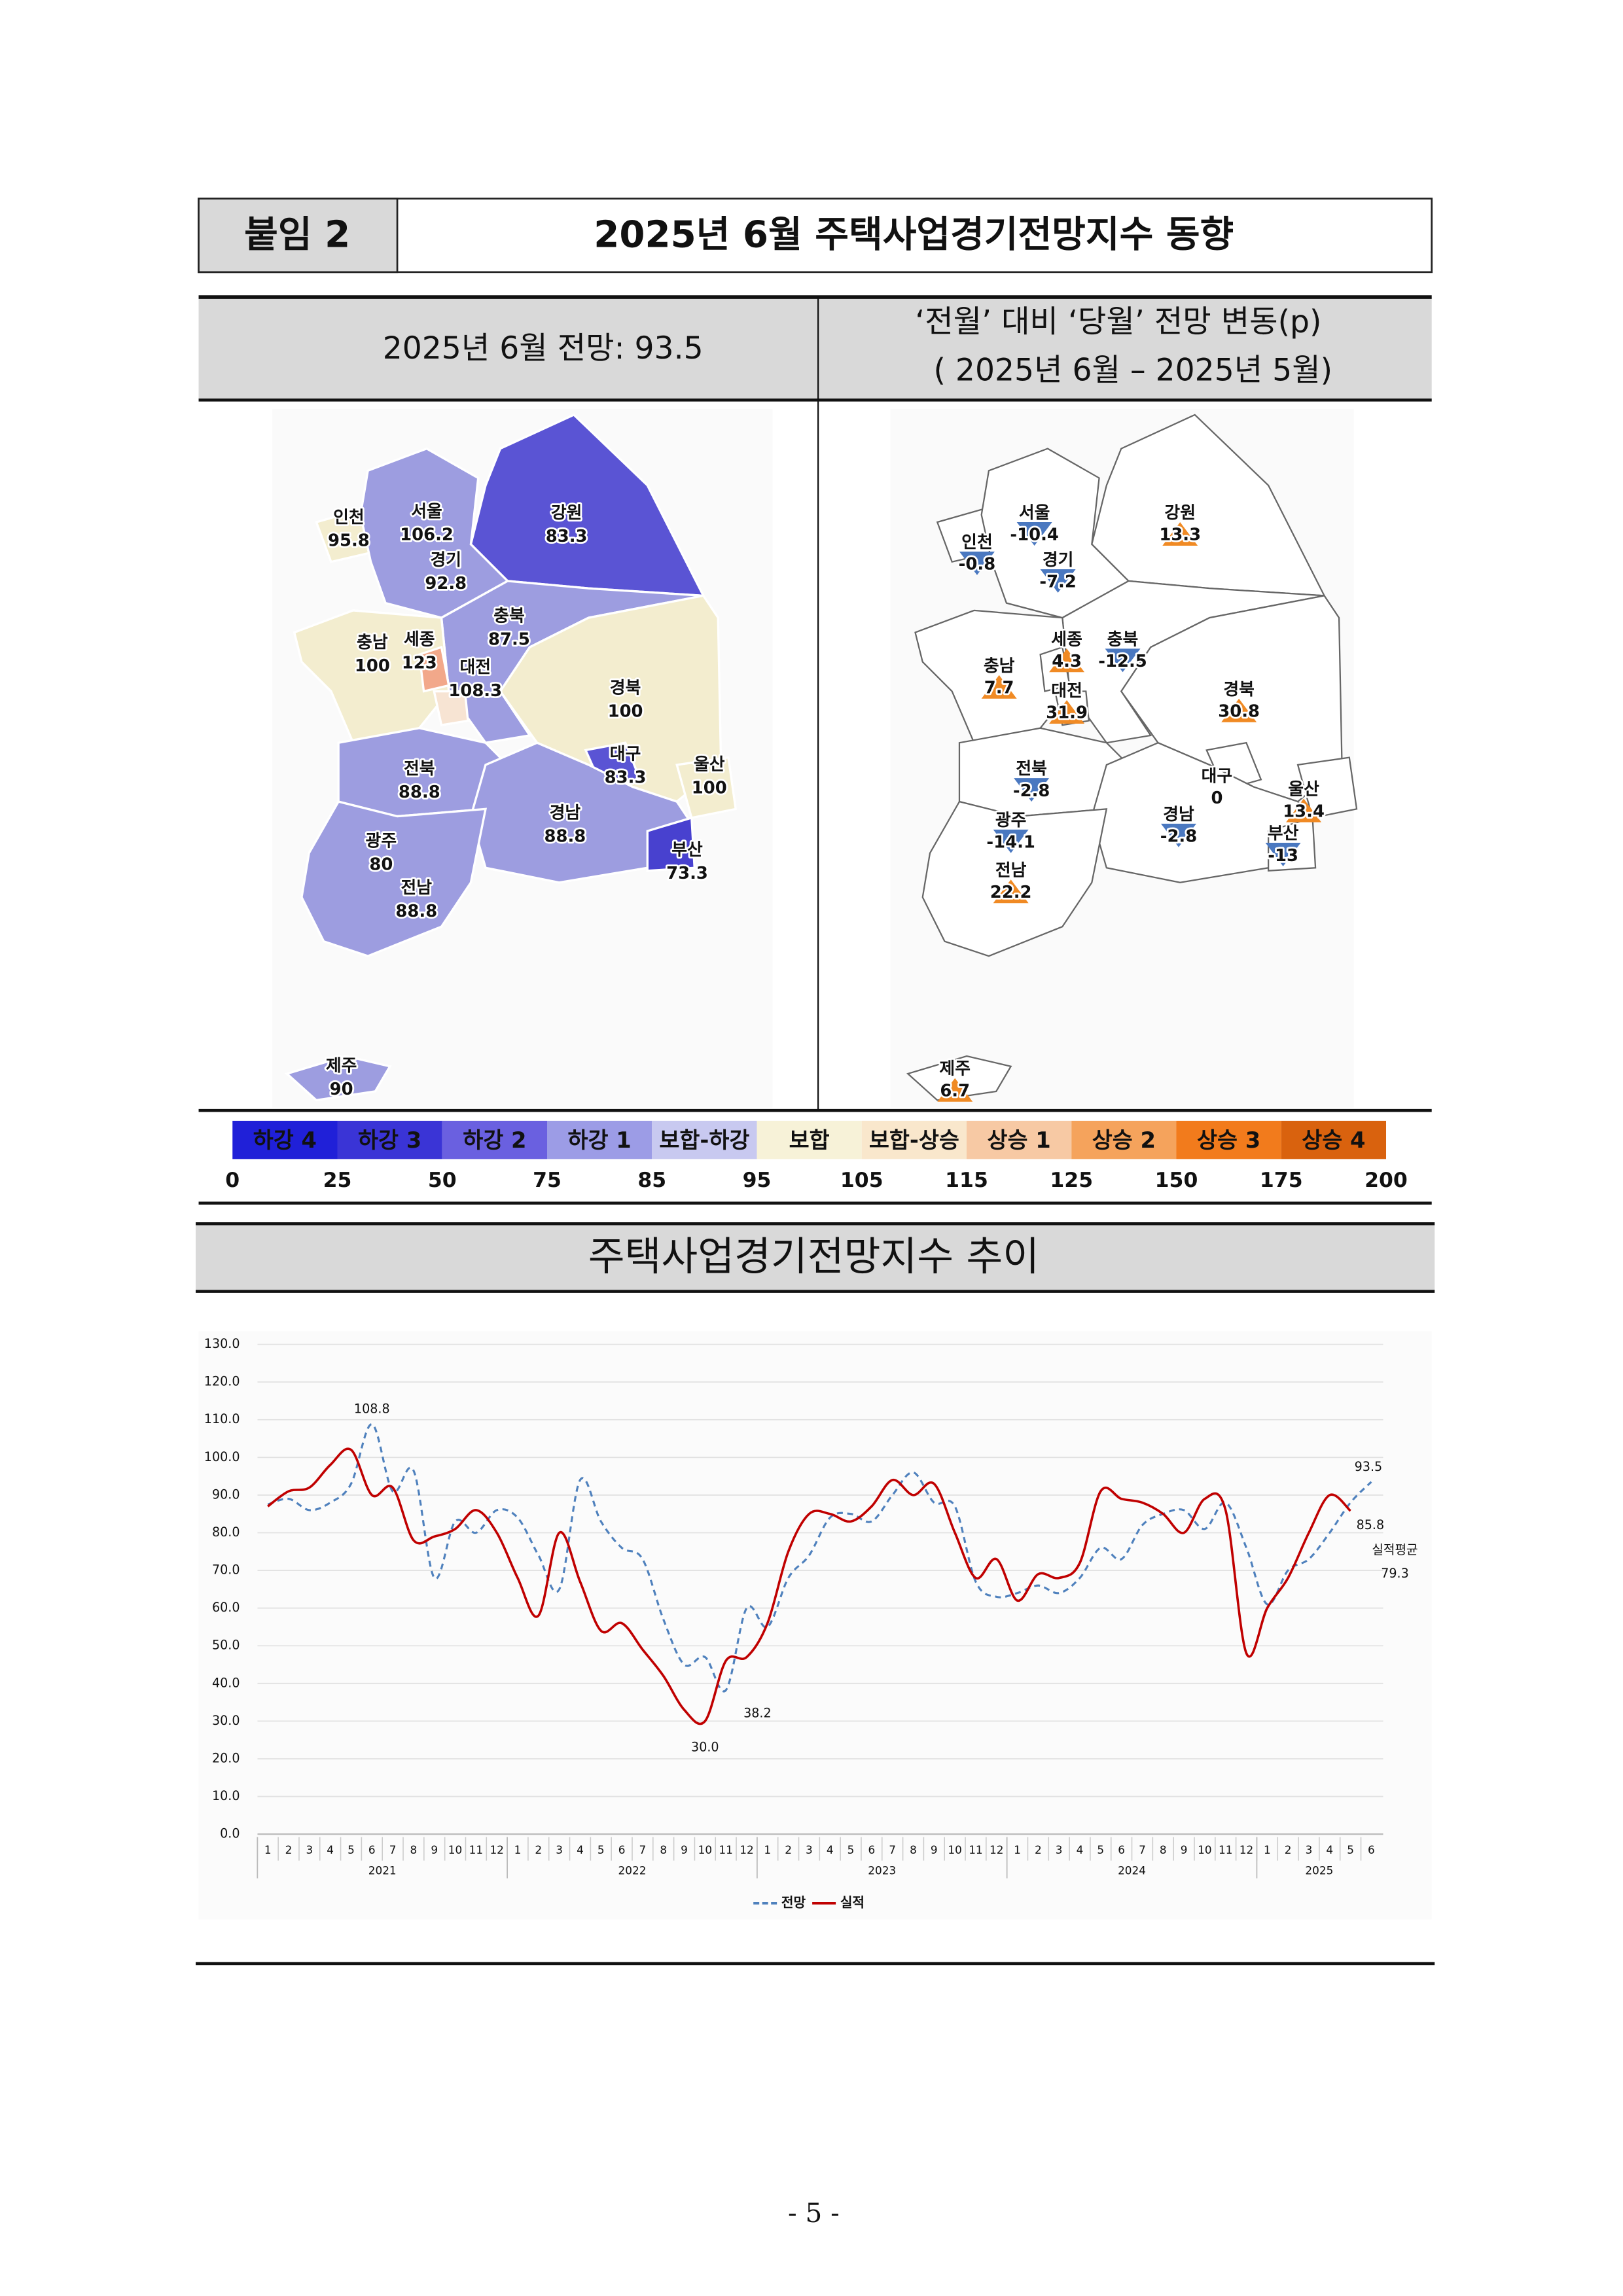 Image resolution: width=1623 pixels, height=2296 pixels. Describe the element at coordinates (1304, 811) in the screenshot. I see `region-change: 13.4` at that location.